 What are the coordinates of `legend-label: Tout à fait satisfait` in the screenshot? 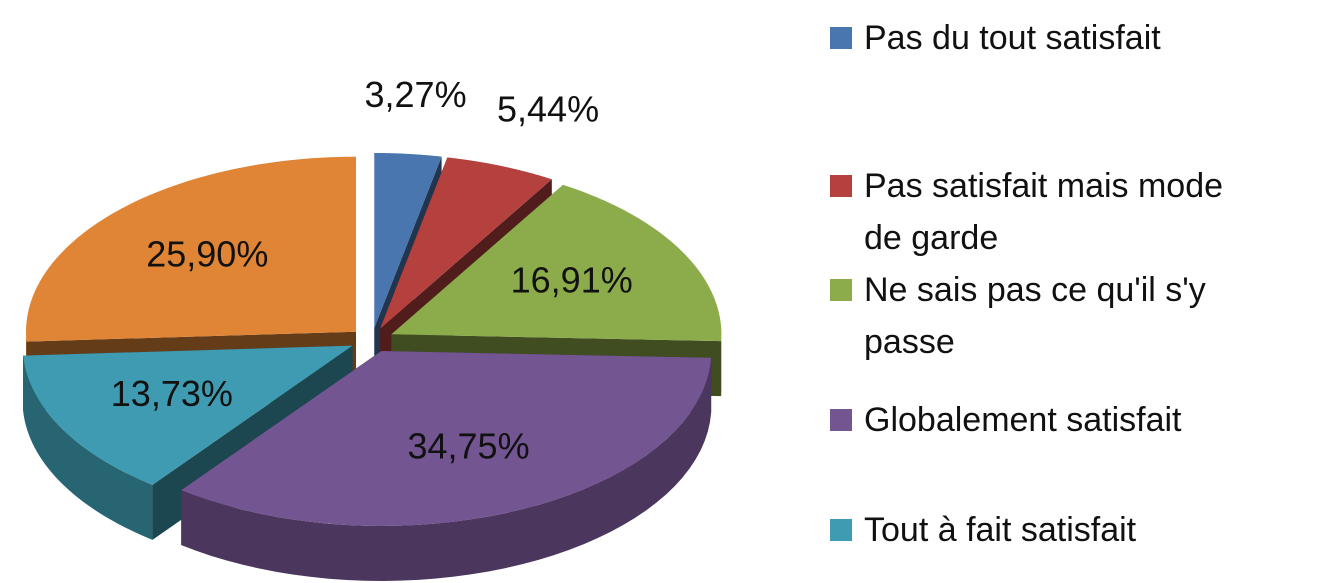 It's located at (1000, 530).